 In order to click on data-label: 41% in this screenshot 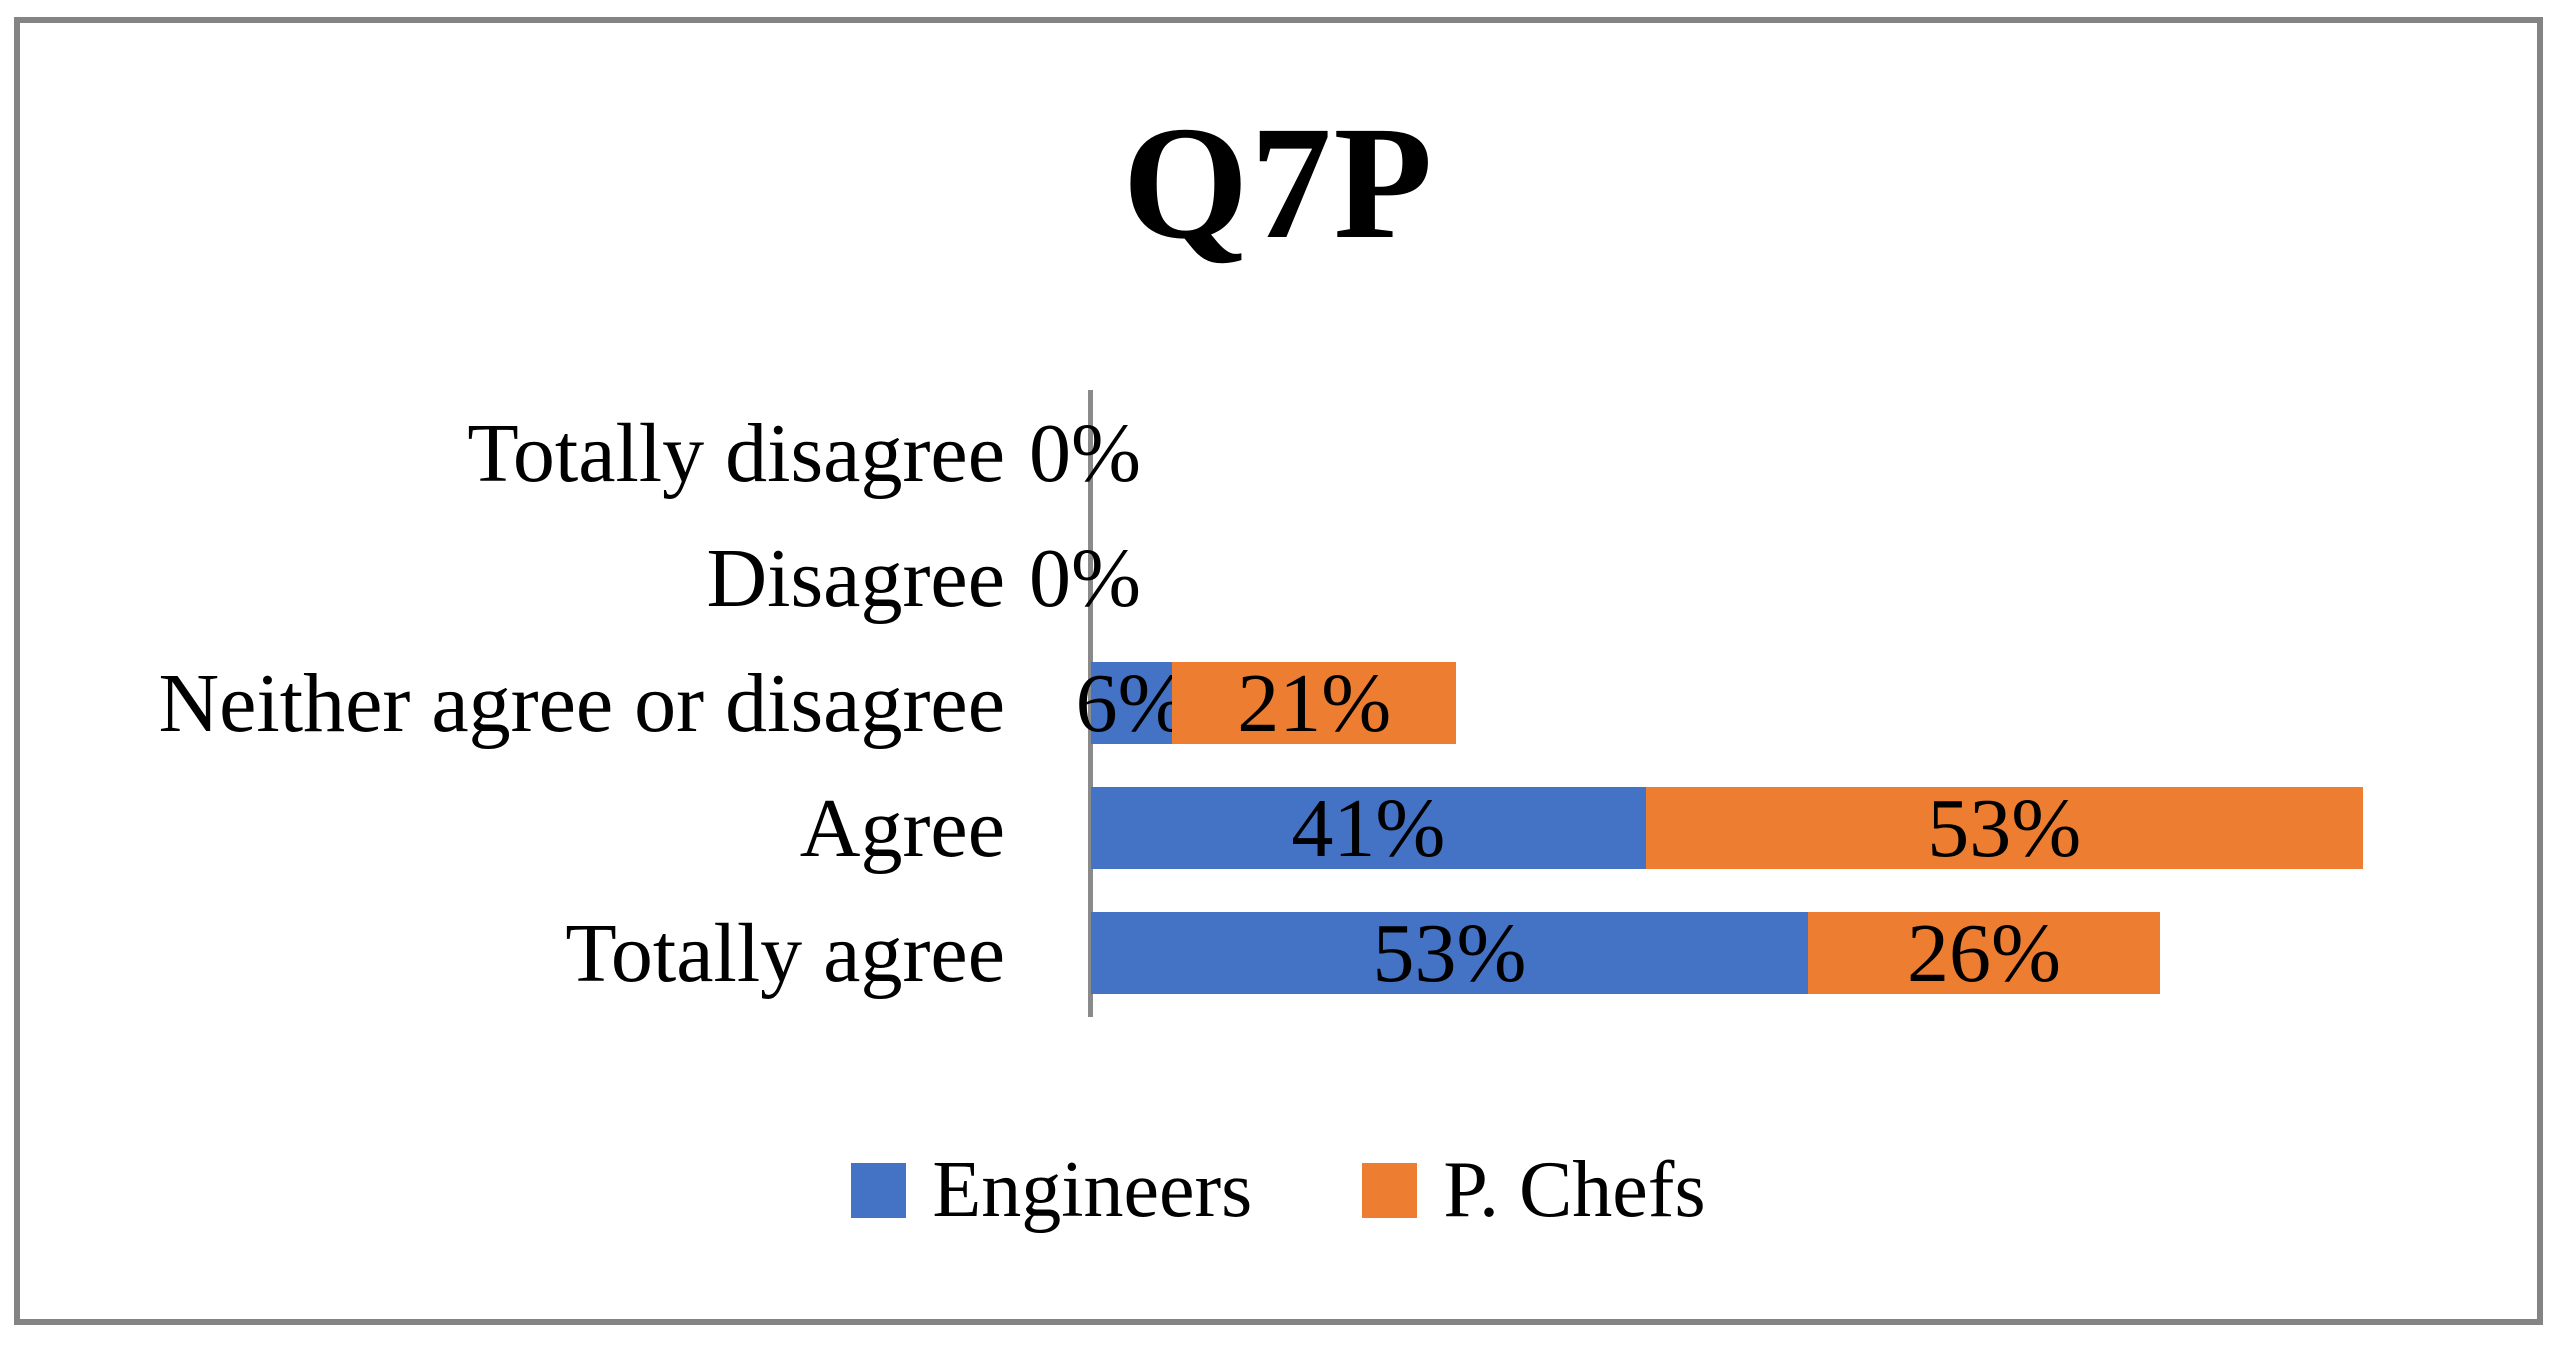, I will do `click(1368, 828)`.